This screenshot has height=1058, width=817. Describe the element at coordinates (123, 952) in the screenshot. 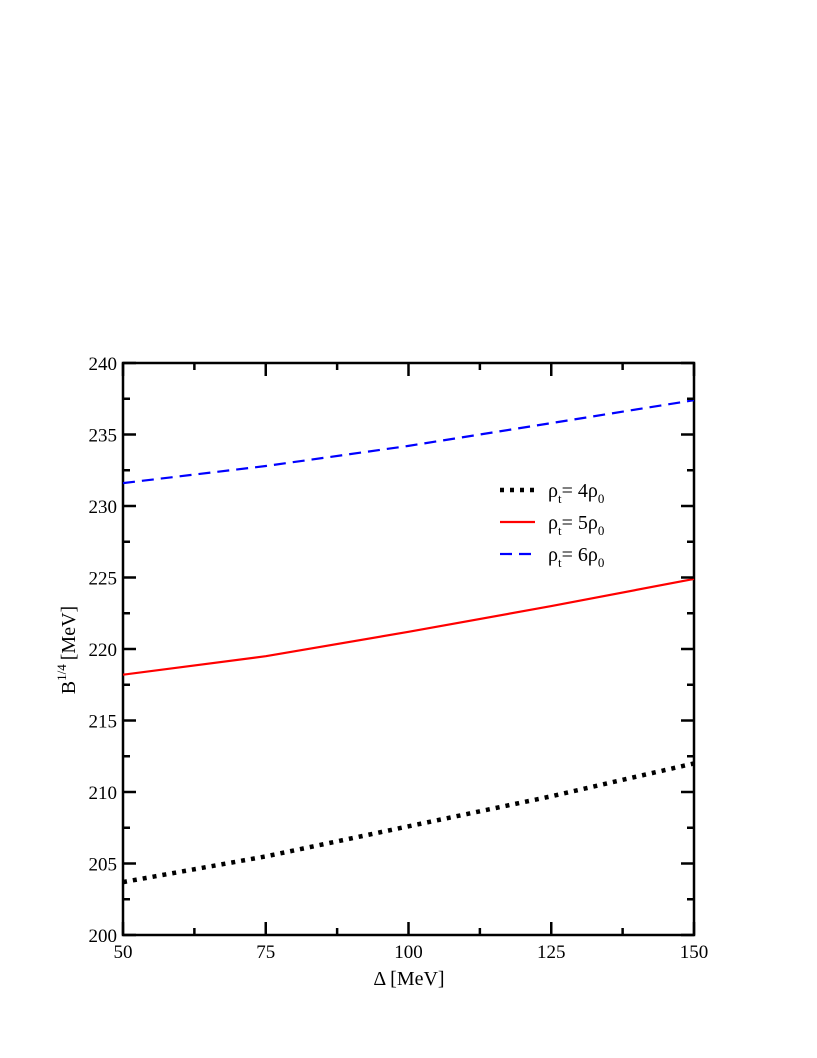

I see `x-tick-label: 50` at that location.